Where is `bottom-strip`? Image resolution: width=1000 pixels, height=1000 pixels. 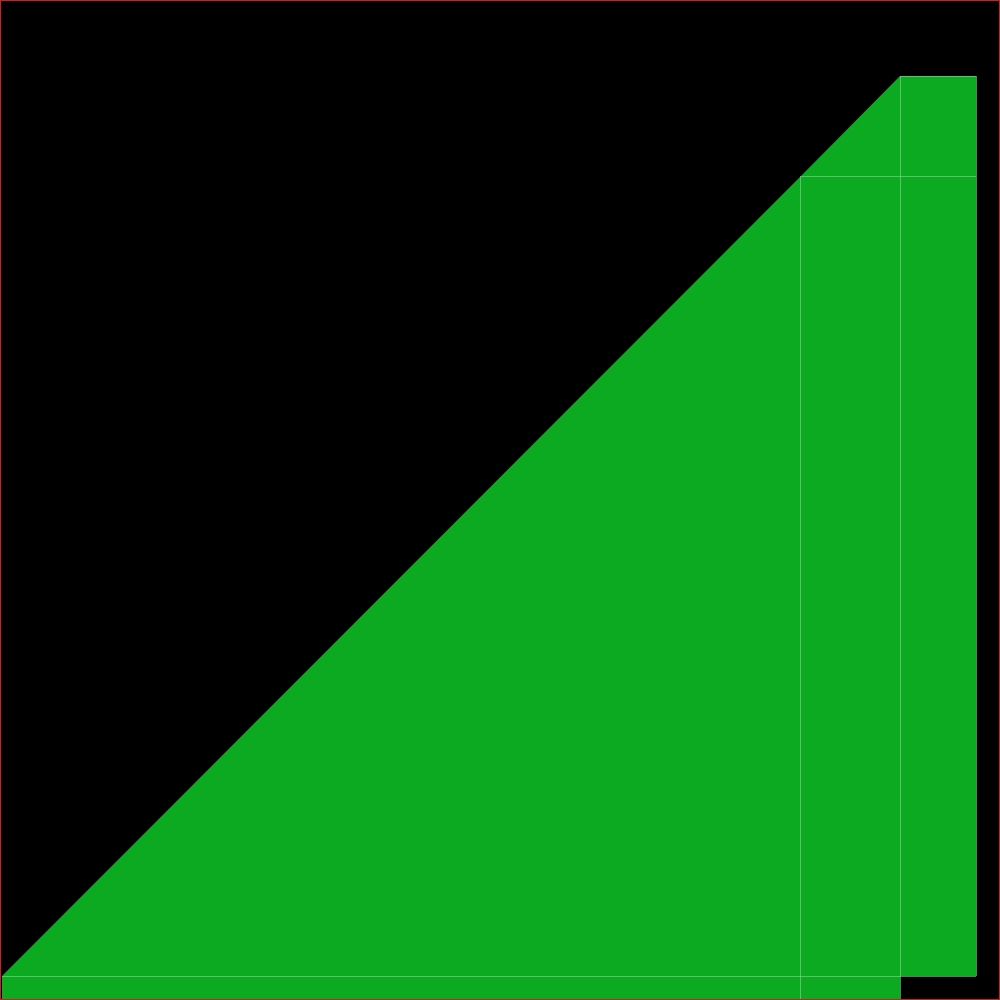
bottom-strip is located at coordinates (451, 988).